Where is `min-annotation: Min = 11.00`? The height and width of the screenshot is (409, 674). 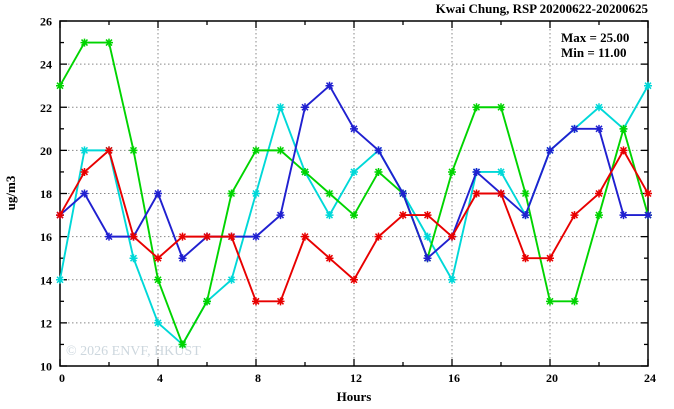
min-annotation: Min = 11.00 is located at coordinates (594, 52).